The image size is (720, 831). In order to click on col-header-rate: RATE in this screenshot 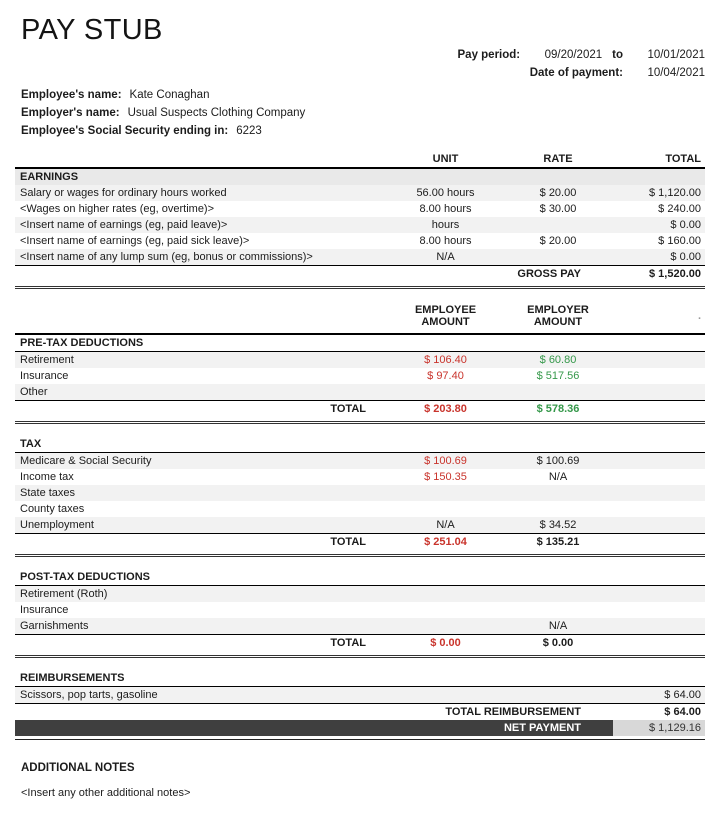, I will do `click(558, 159)`.